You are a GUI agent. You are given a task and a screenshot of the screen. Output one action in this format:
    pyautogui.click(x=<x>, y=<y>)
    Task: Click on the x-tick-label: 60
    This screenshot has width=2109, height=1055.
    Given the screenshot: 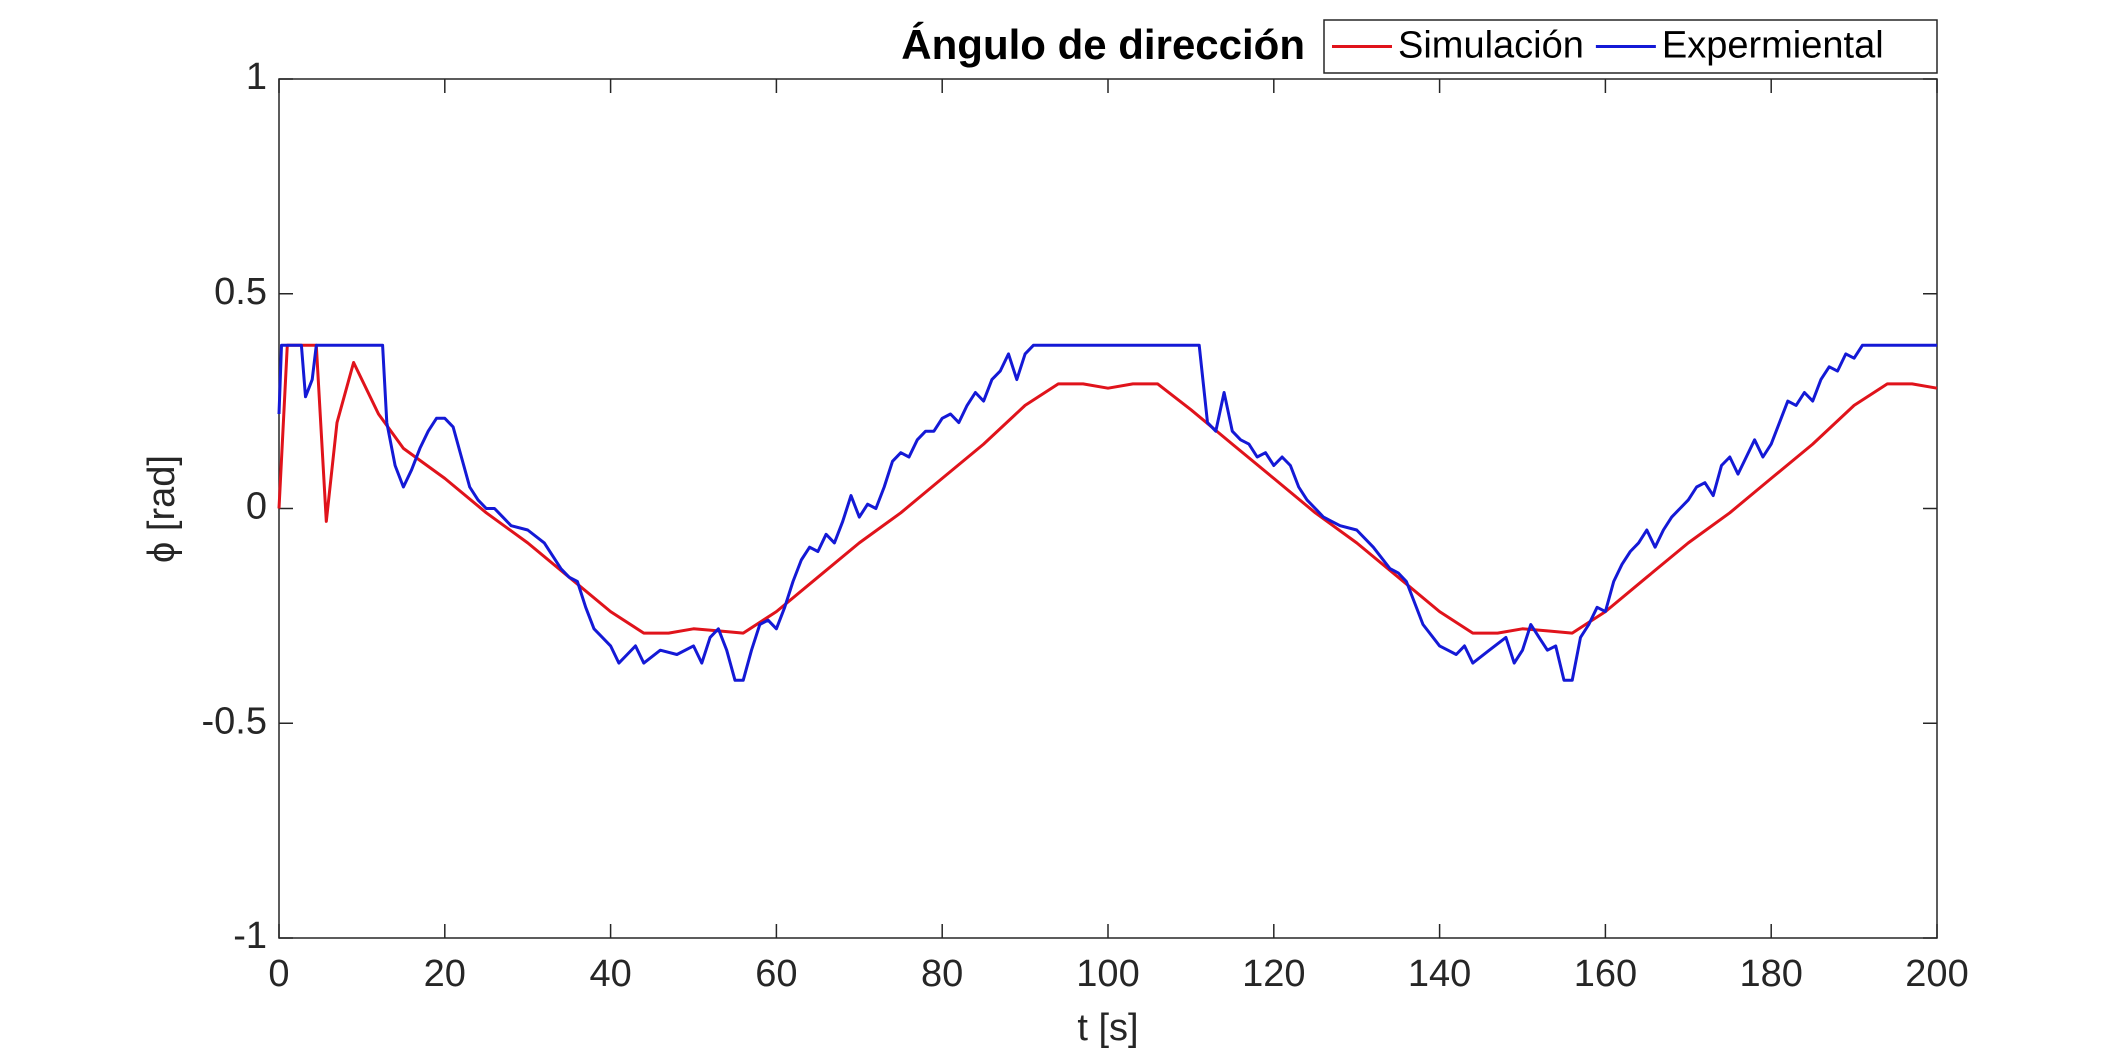 What is the action you would take?
    pyautogui.click(x=776, y=974)
    